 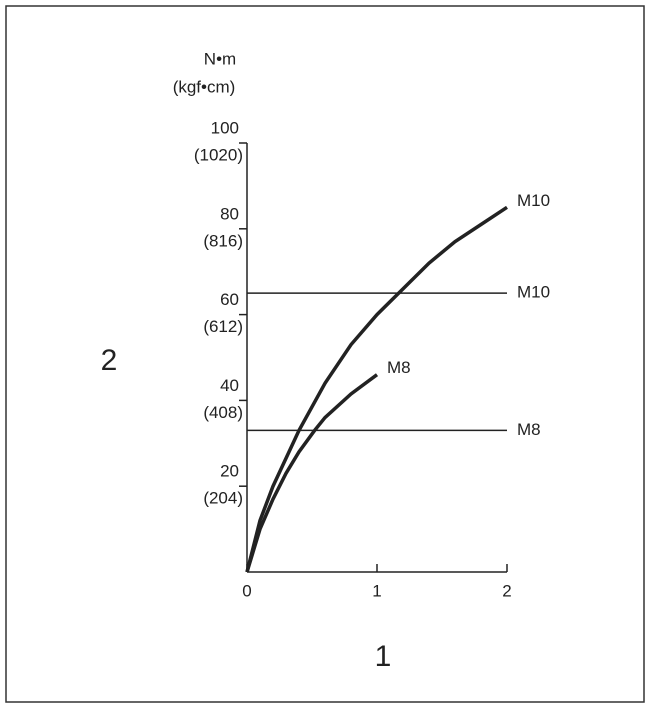 What do you see at coordinates (225, 127) in the screenshot?
I see `y-tick-label: 100` at bounding box center [225, 127].